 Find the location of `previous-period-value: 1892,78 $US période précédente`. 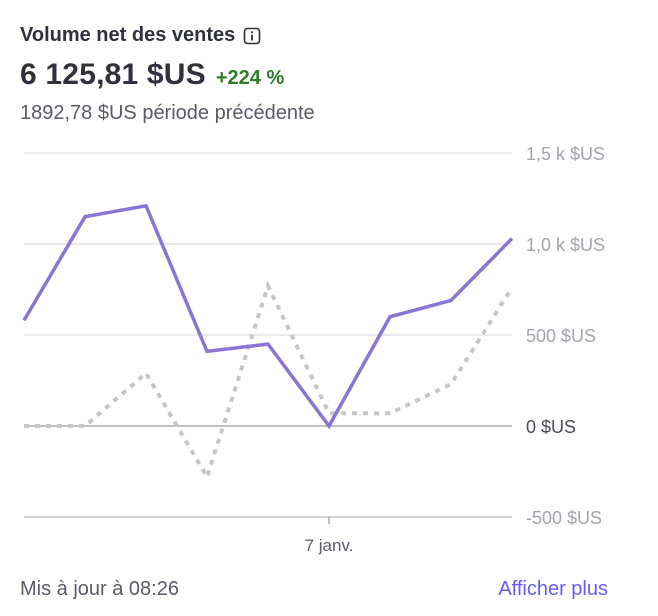

previous-period-value: 1892,78 $US période précédente is located at coordinates (167, 113).